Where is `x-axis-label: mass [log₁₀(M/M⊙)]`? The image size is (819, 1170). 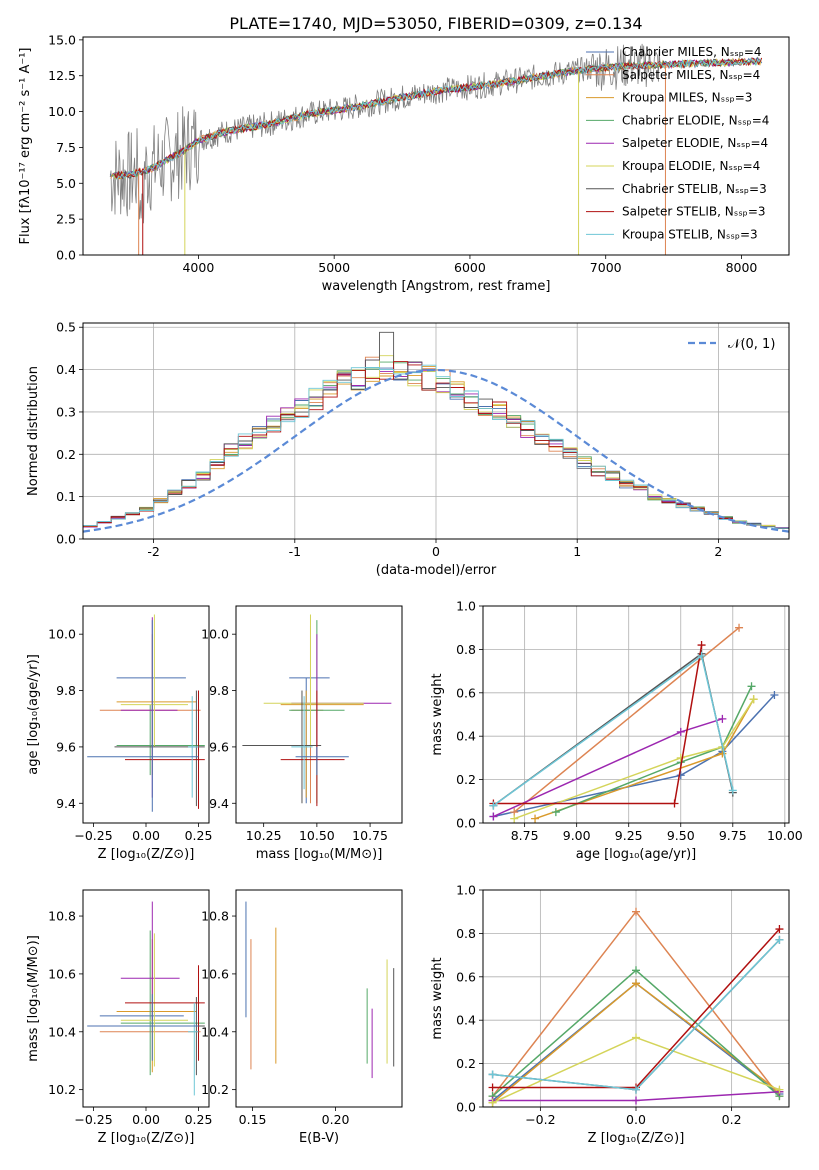
x-axis-label: mass [log₁₀(M/M⊙)] is located at coordinates (319, 854).